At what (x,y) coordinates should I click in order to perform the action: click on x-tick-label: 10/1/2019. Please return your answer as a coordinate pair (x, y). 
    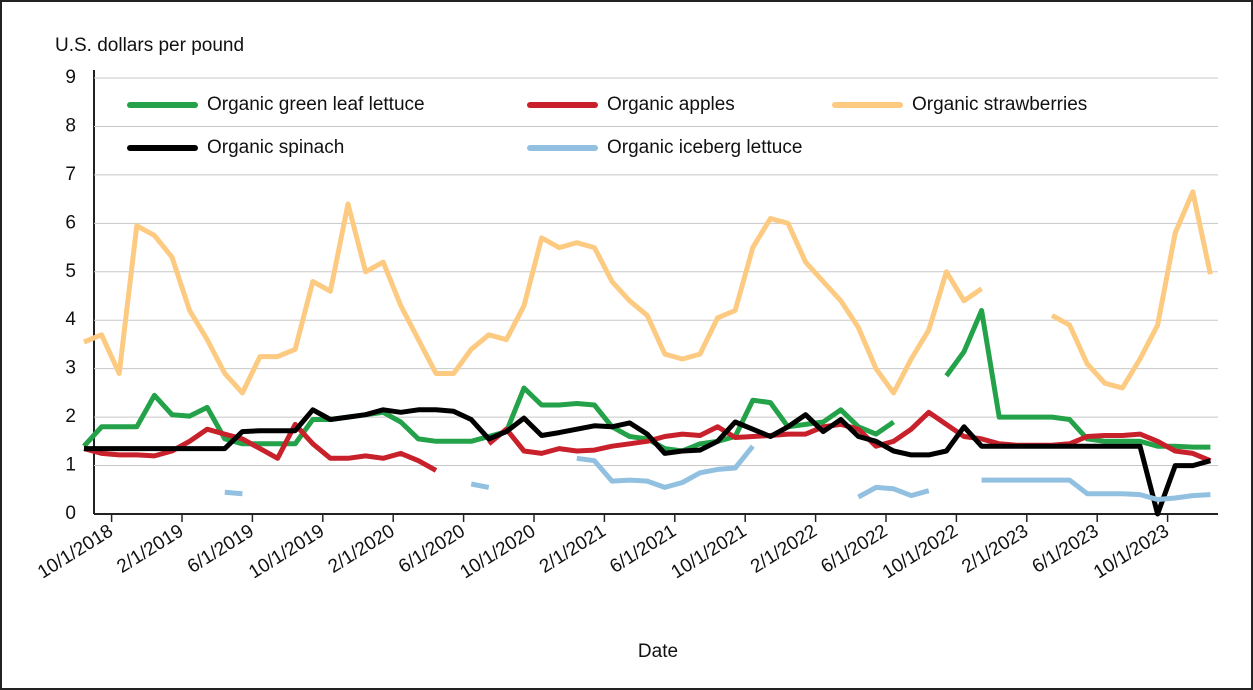
    Looking at the image, I should click on (286, 552).